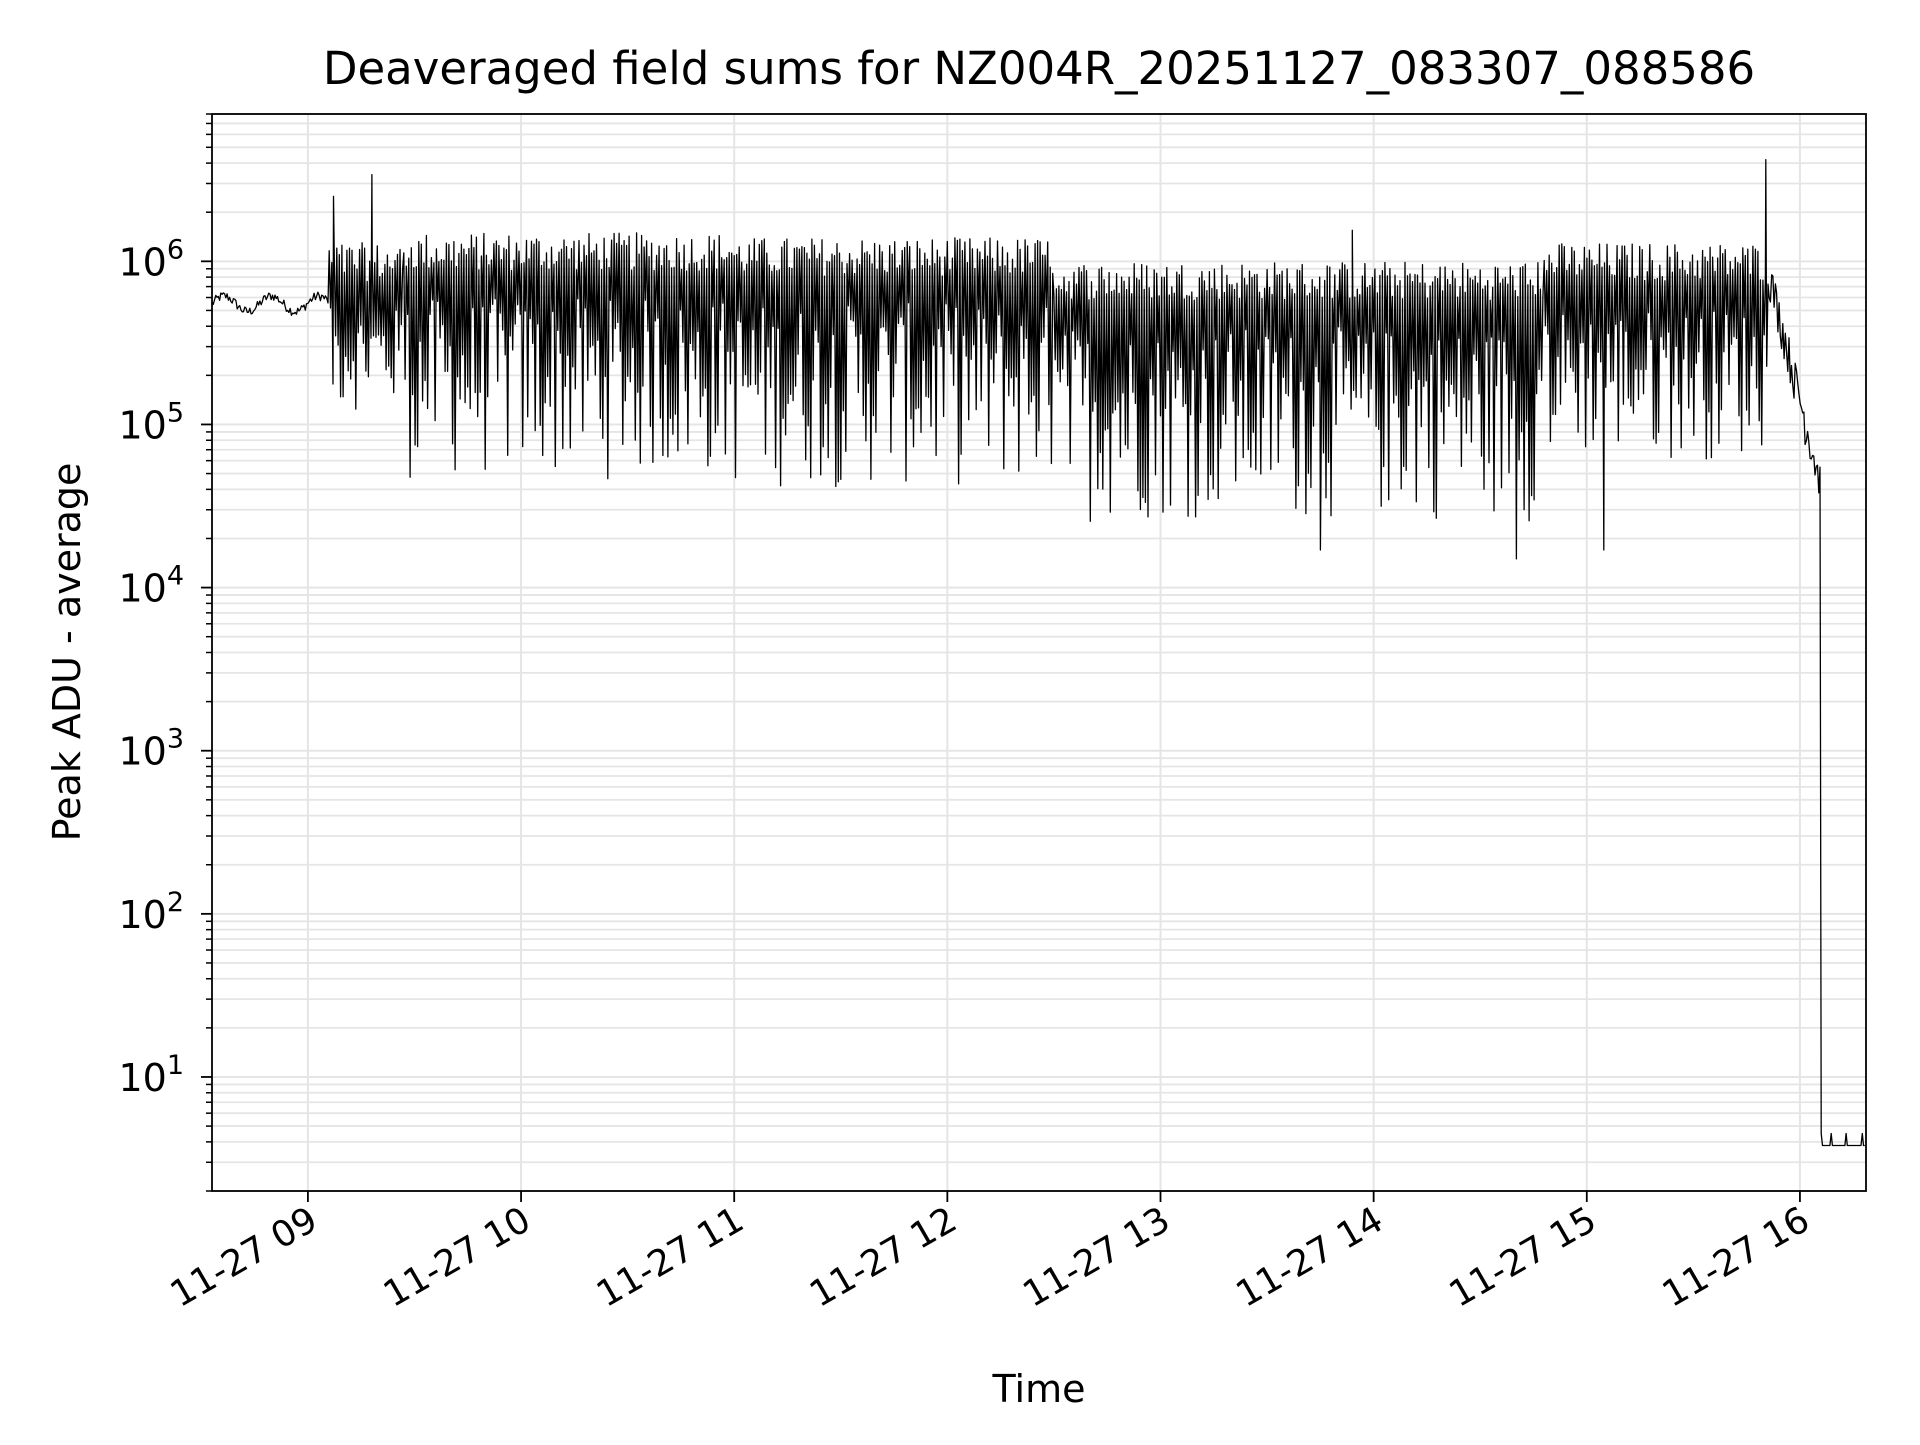 The image size is (1920, 1445). I want to click on y-tick-label: 106, so click(151, 259).